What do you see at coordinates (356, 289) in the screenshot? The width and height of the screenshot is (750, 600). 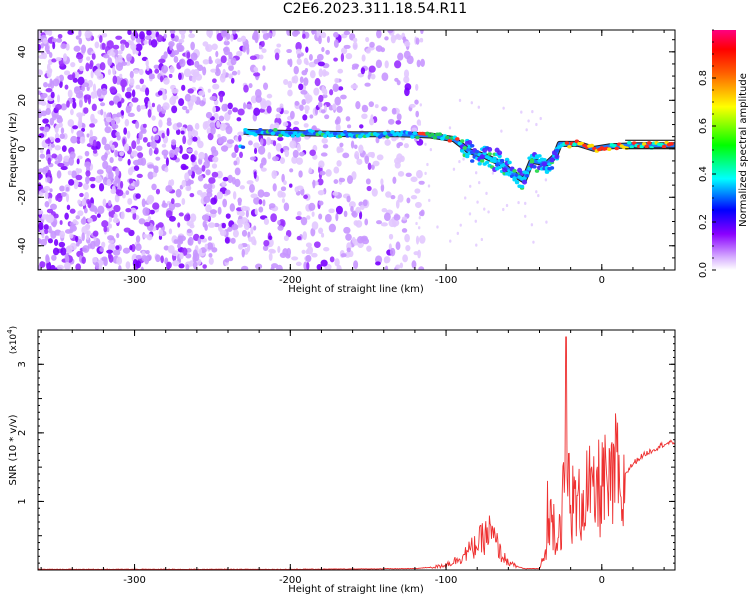 I see `top-x-axis-label: Height of straight line (km)` at bounding box center [356, 289].